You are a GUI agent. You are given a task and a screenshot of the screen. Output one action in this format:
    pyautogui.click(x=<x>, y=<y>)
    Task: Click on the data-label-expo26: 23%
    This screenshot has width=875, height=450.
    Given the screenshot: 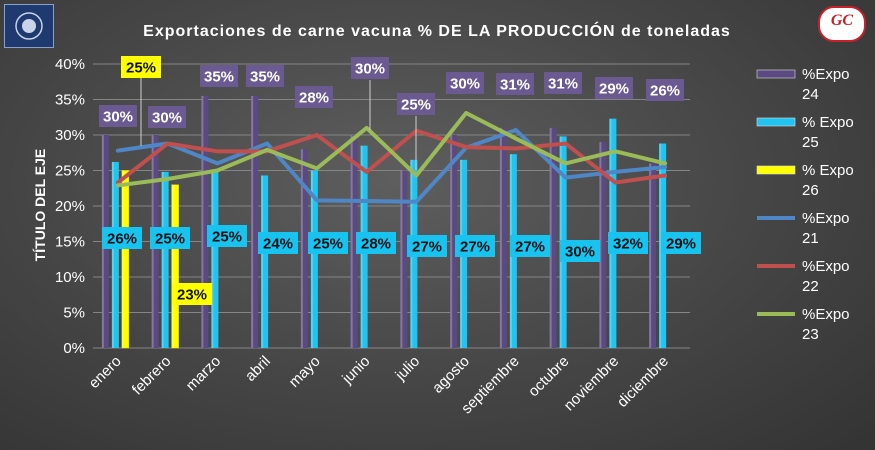 What is the action you would take?
    pyautogui.click(x=192, y=295)
    